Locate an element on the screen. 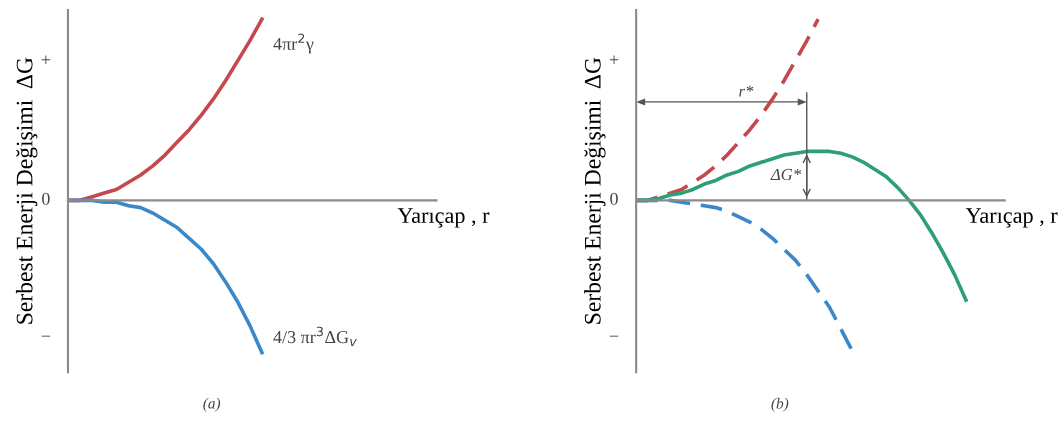 The width and height of the screenshot is (1062, 421). text: (b) is located at coordinates (780, 404).